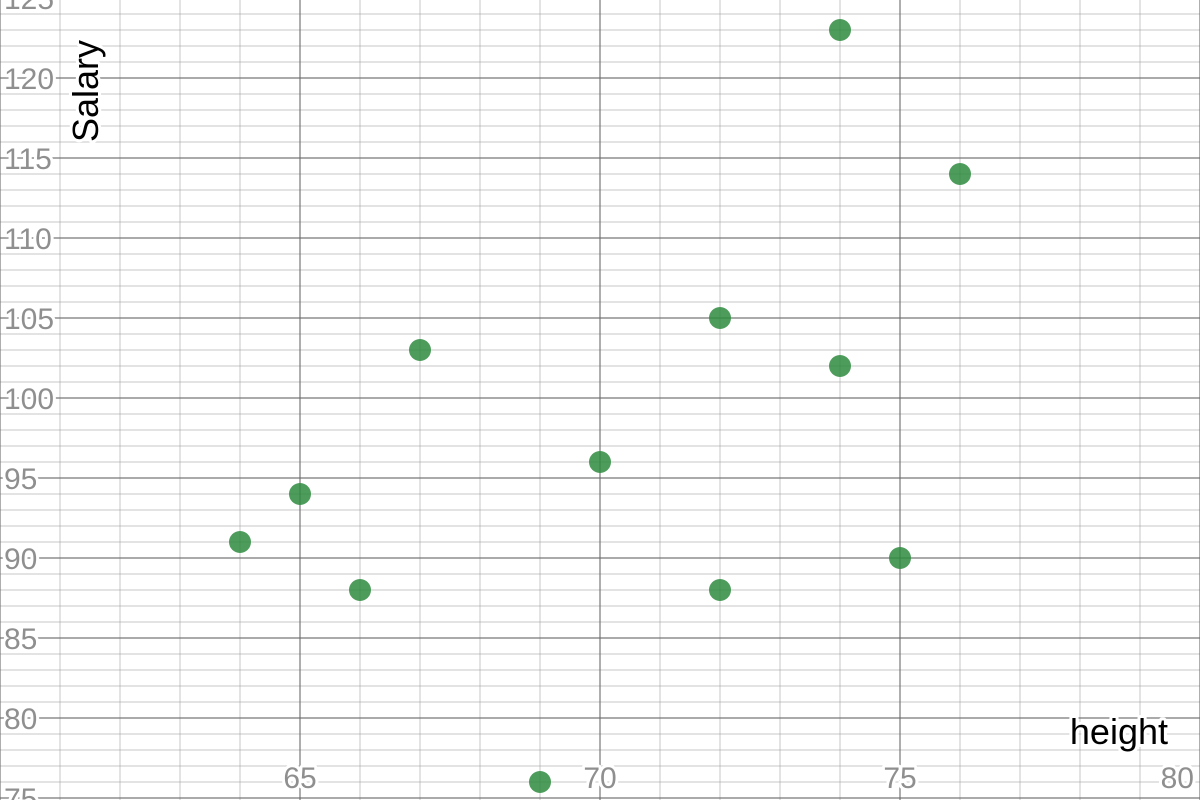 Image resolution: width=1200 pixels, height=800 pixels. I want to click on y-tick-label: 95, so click(20, 479).